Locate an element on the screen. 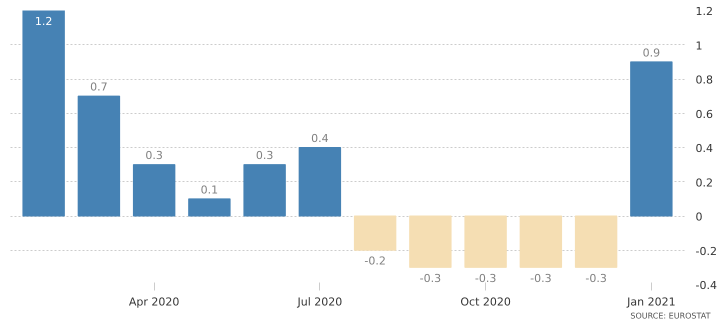 Image resolution: width=719 pixels, height=334 pixels. data-label: -0.2 is located at coordinates (375, 261).